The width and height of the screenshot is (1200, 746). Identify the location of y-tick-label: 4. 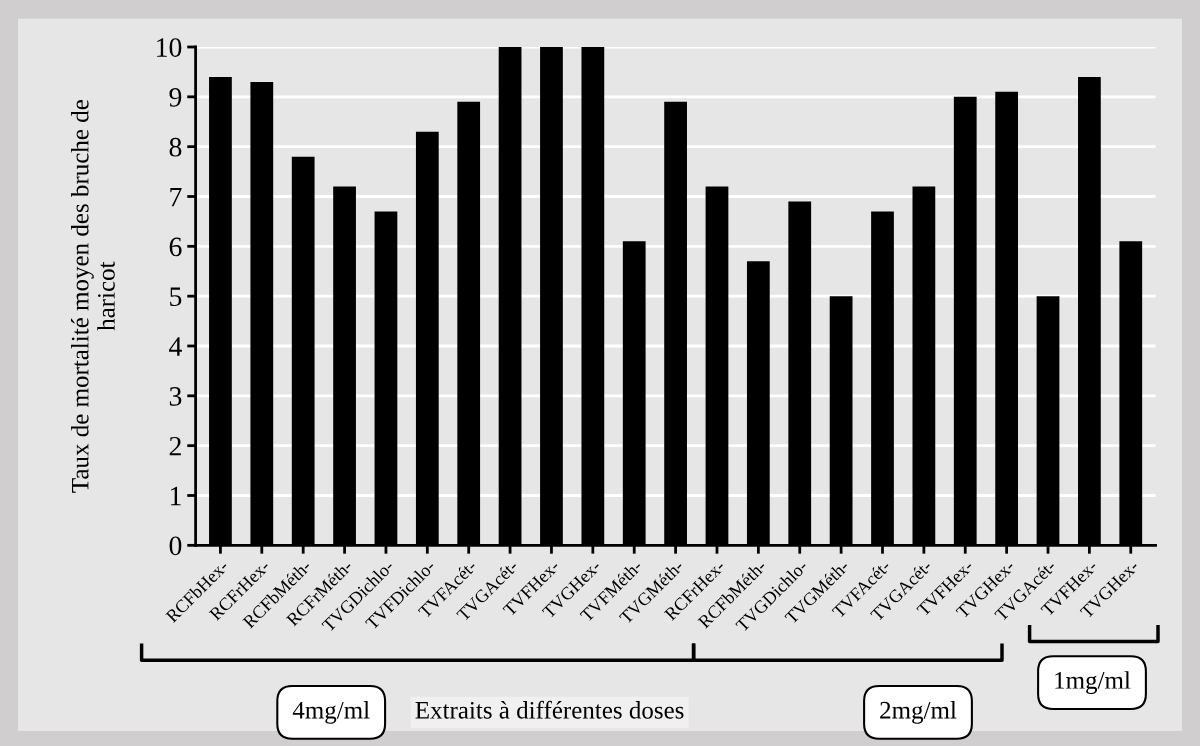
(175, 346).